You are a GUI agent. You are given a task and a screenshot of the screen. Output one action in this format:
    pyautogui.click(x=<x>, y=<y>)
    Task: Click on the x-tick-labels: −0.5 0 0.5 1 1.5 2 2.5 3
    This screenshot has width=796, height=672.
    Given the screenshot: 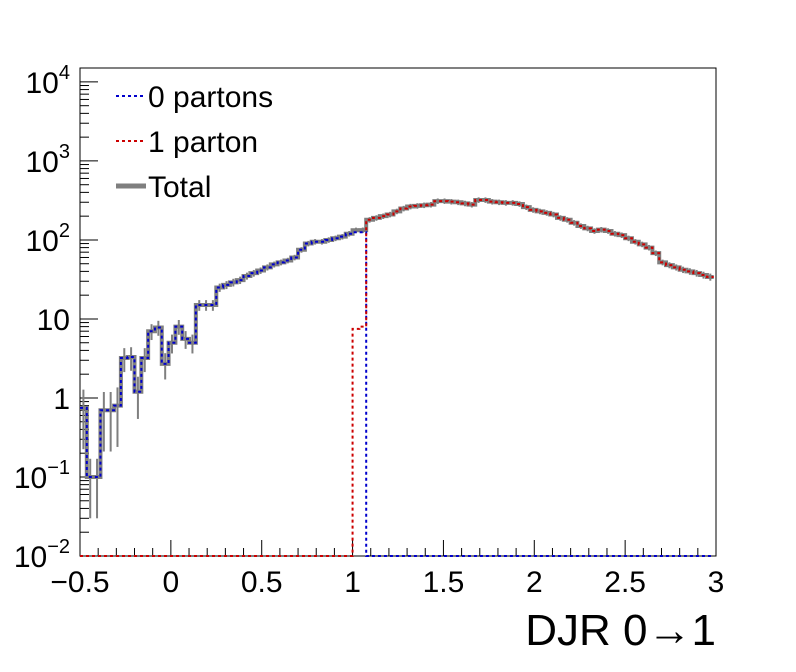 What is the action you would take?
    pyautogui.click(x=387, y=582)
    